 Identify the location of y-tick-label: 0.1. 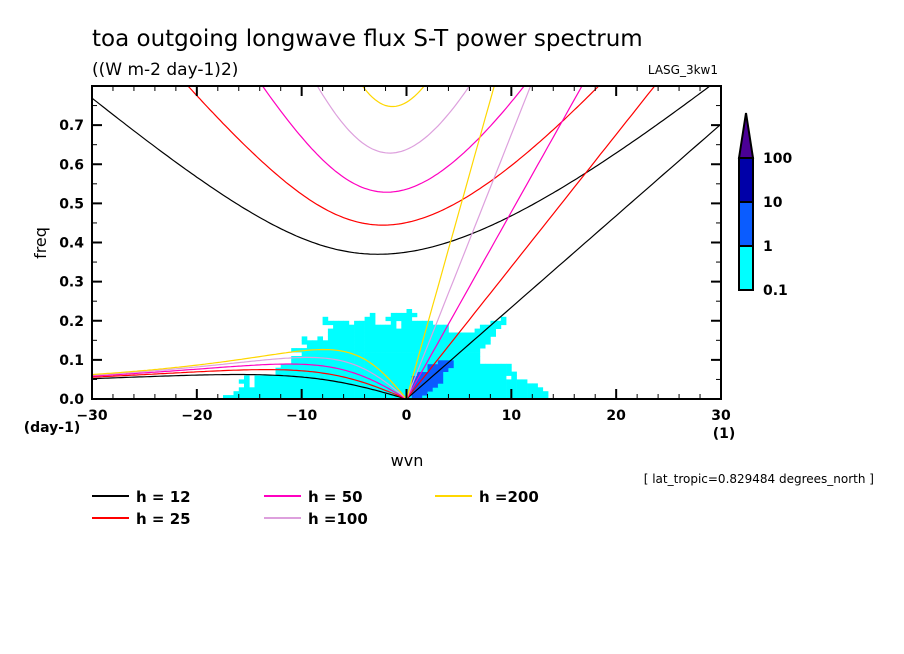
(71, 361).